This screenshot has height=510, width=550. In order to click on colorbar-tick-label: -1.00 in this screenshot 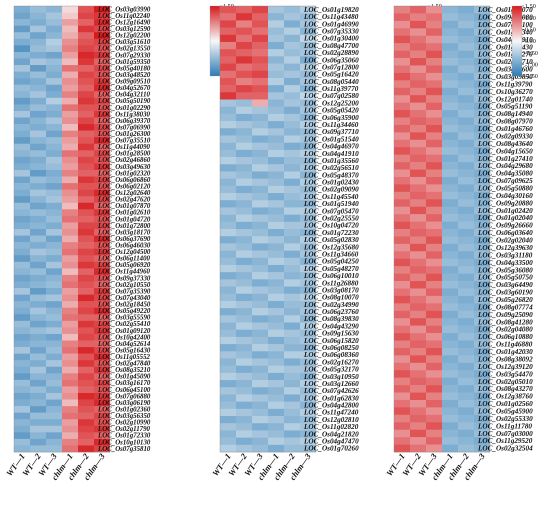, I will do `click(531, 65)`.